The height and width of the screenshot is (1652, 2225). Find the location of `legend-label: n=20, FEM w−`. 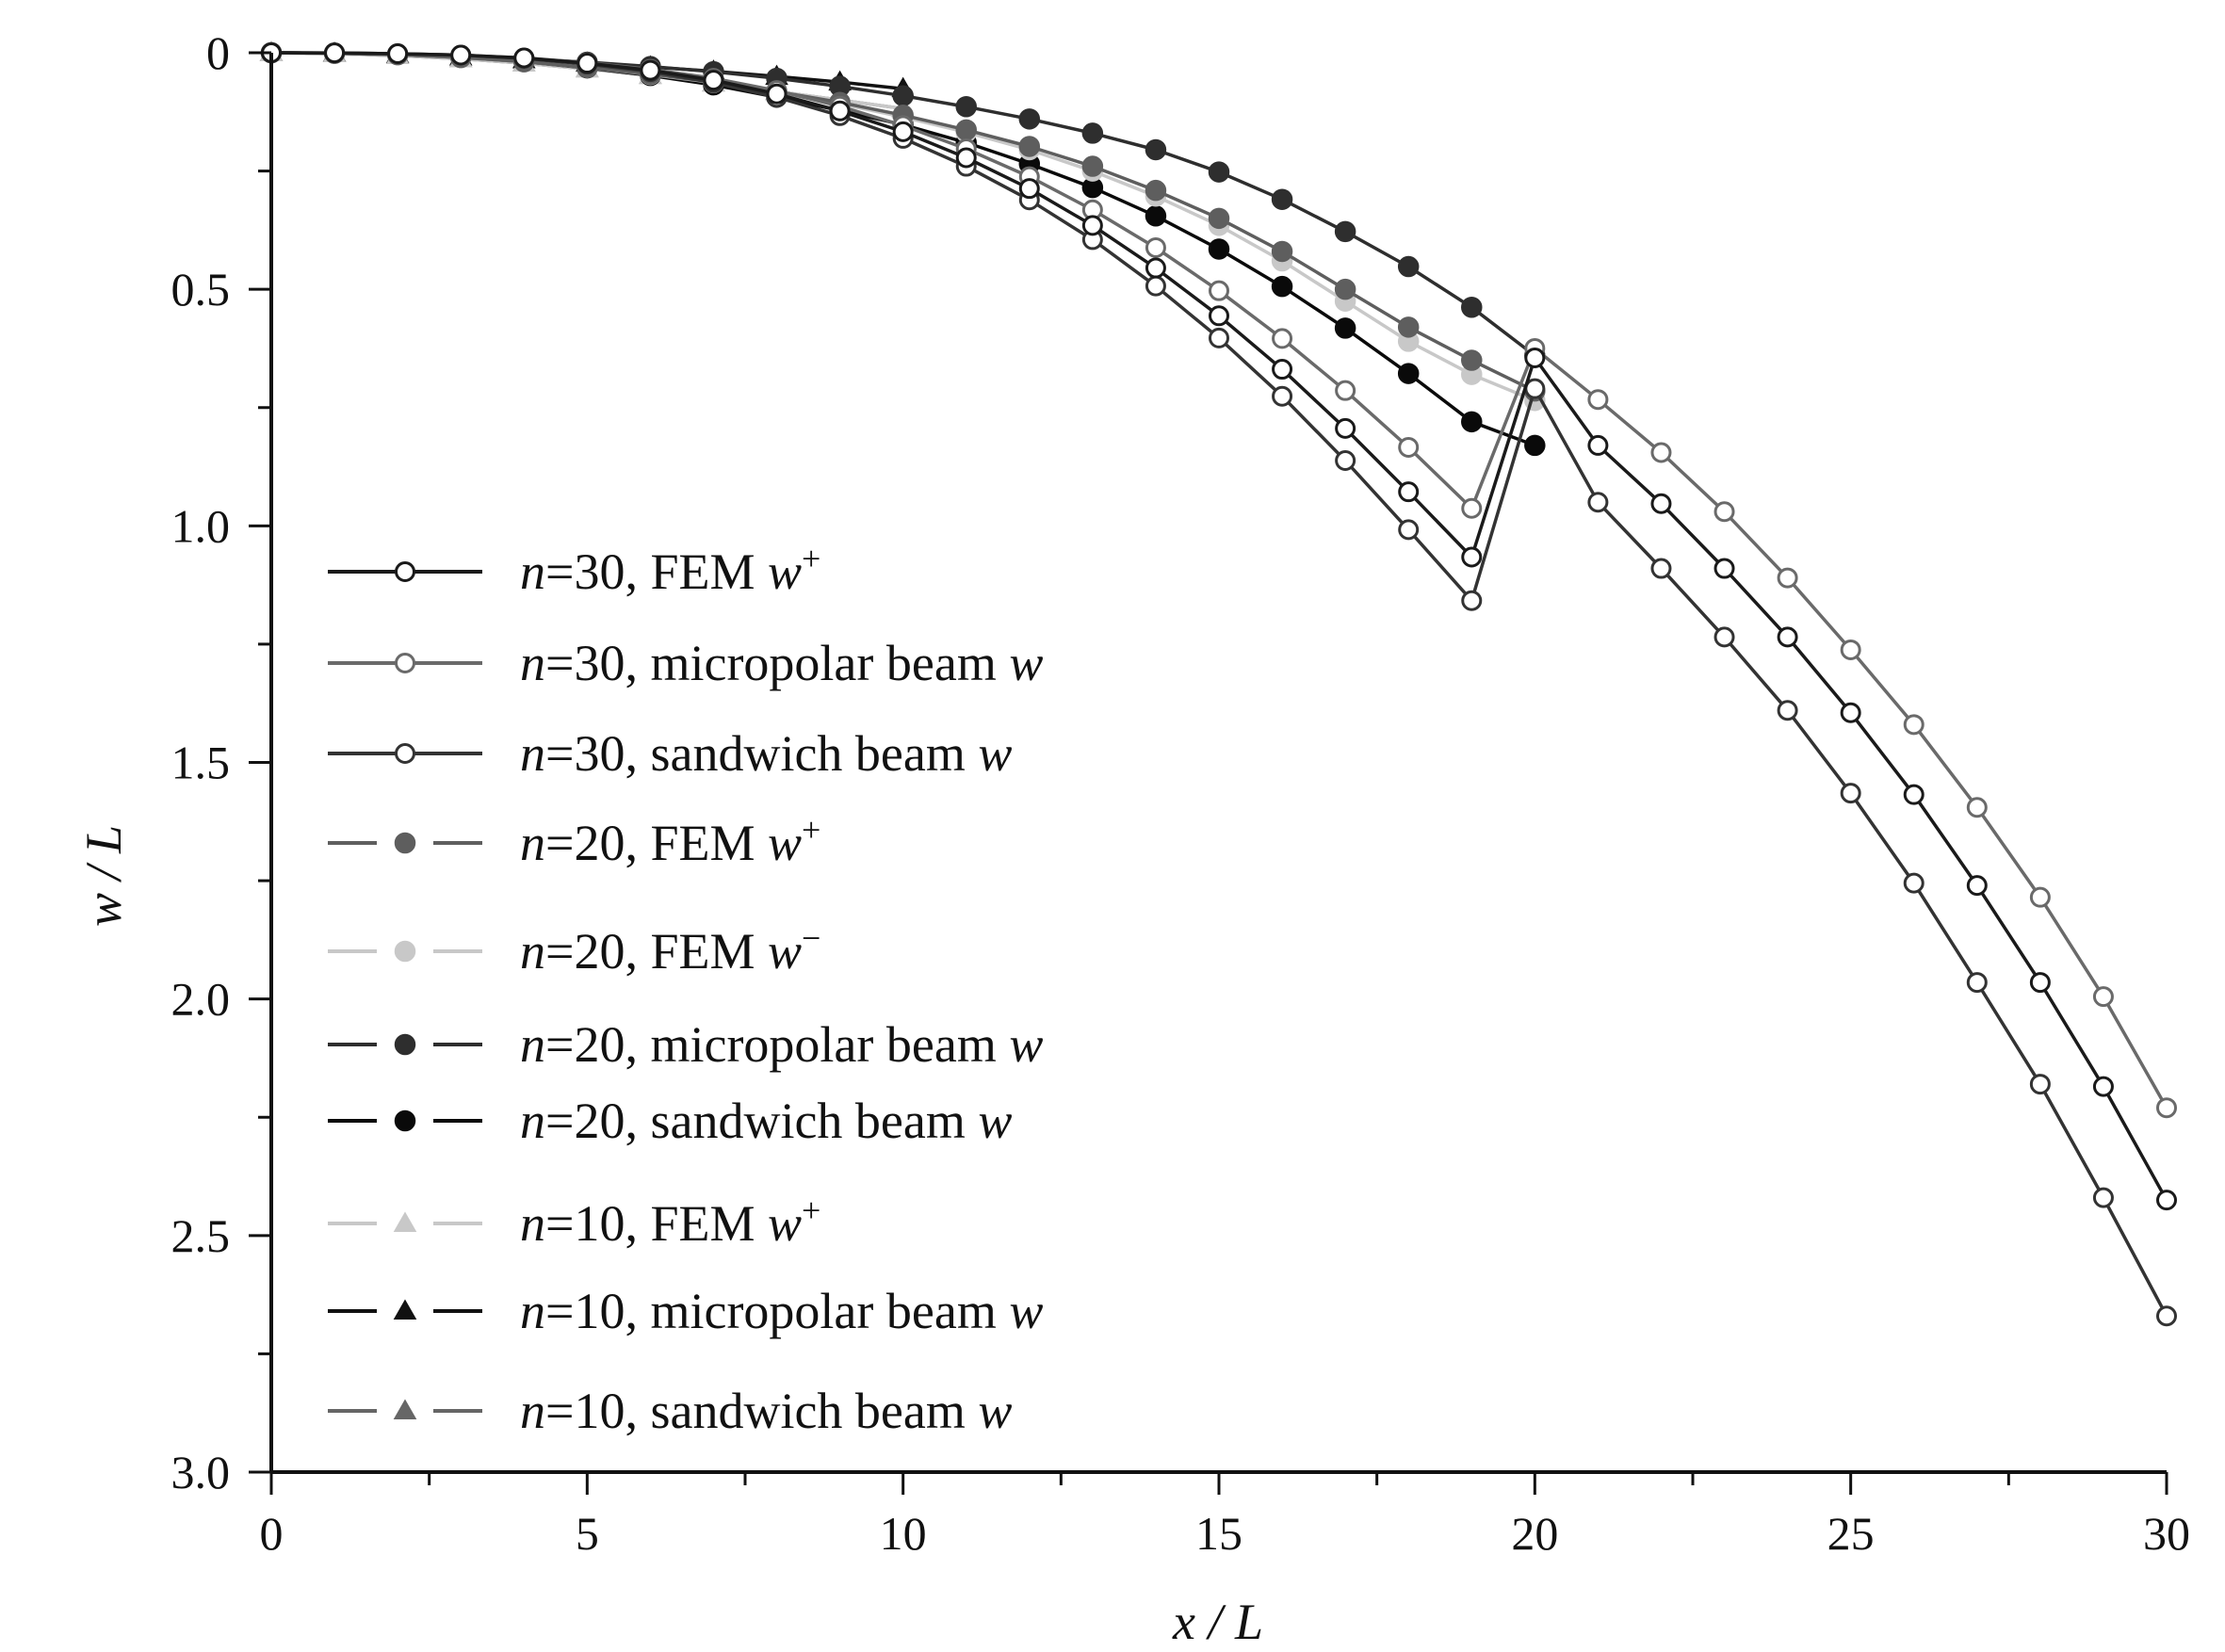

legend-label: n=20, FEM w− is located at coordinates (670, 949).